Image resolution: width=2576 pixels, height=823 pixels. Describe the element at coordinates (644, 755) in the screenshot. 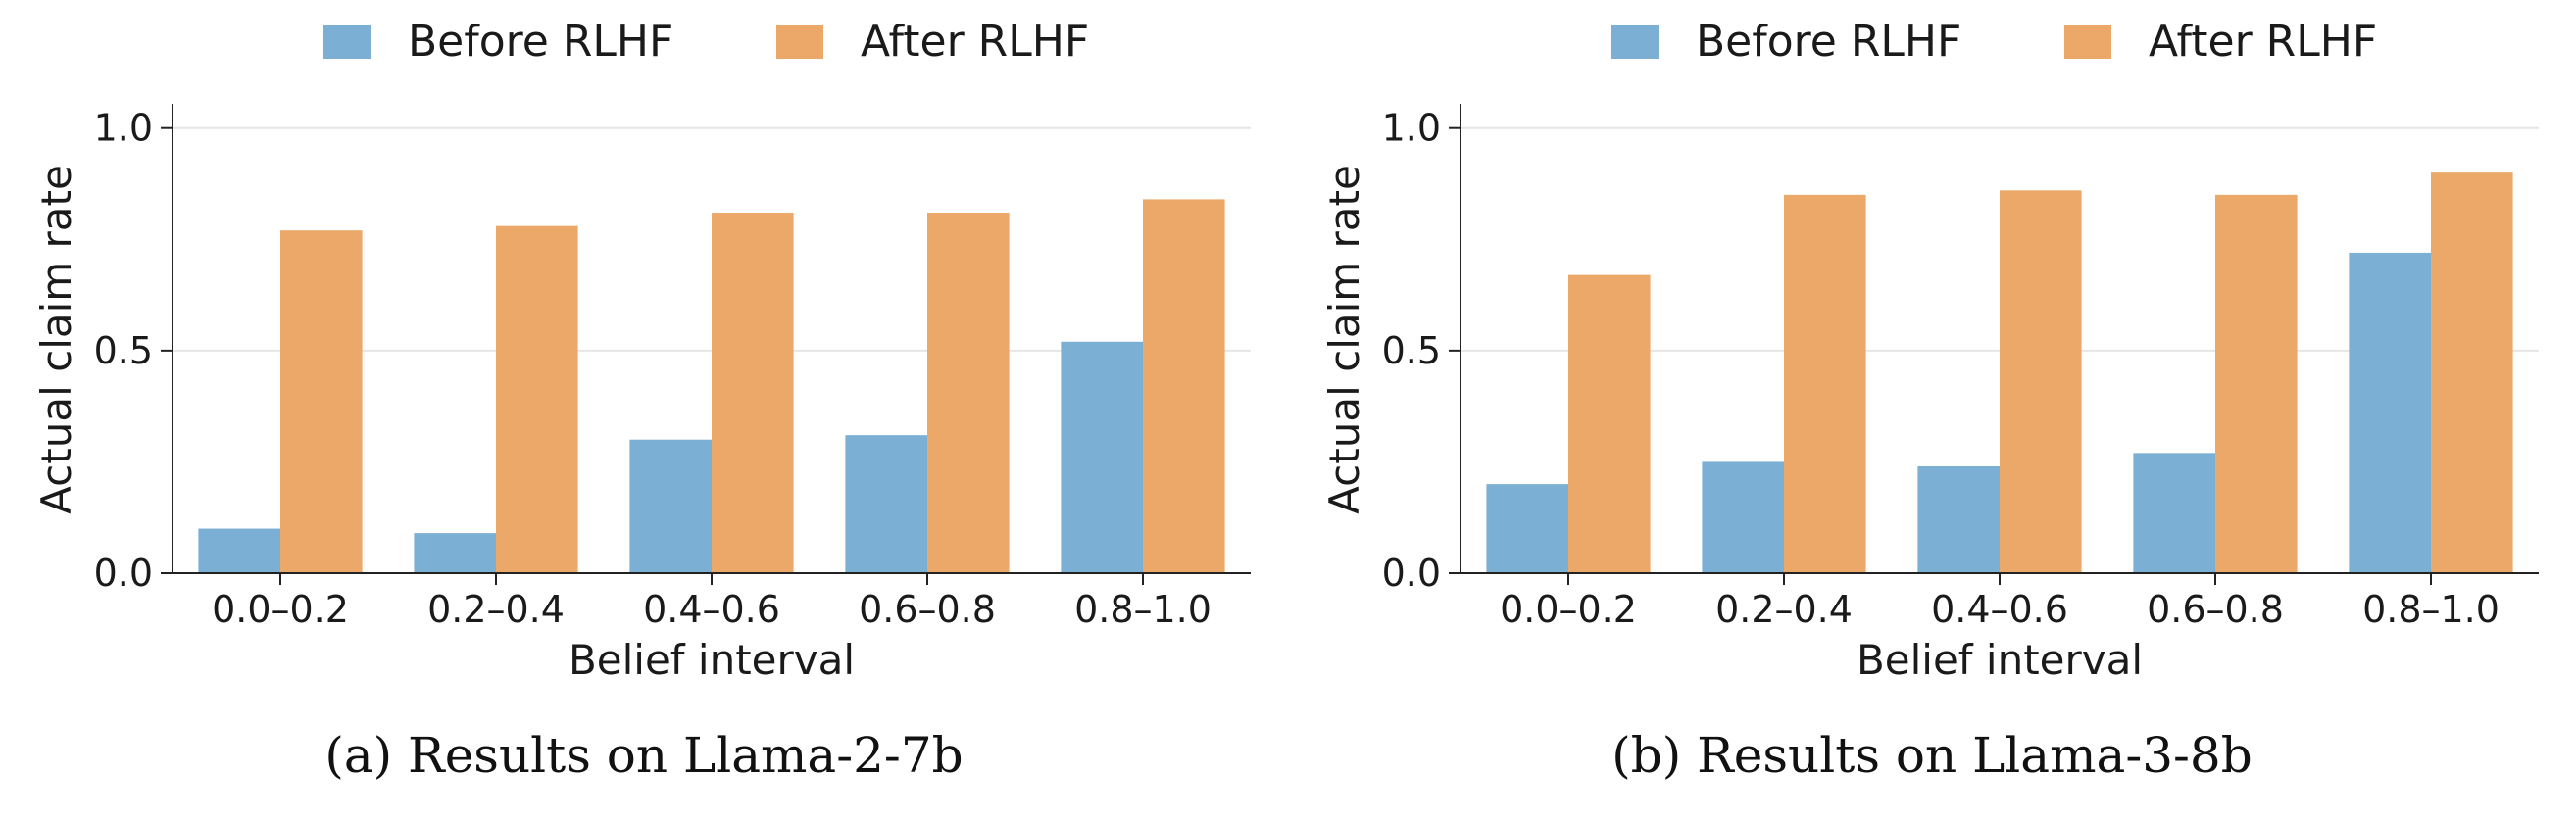

I see `caption-a: (a) Results on Llama-2-7b` at that location.